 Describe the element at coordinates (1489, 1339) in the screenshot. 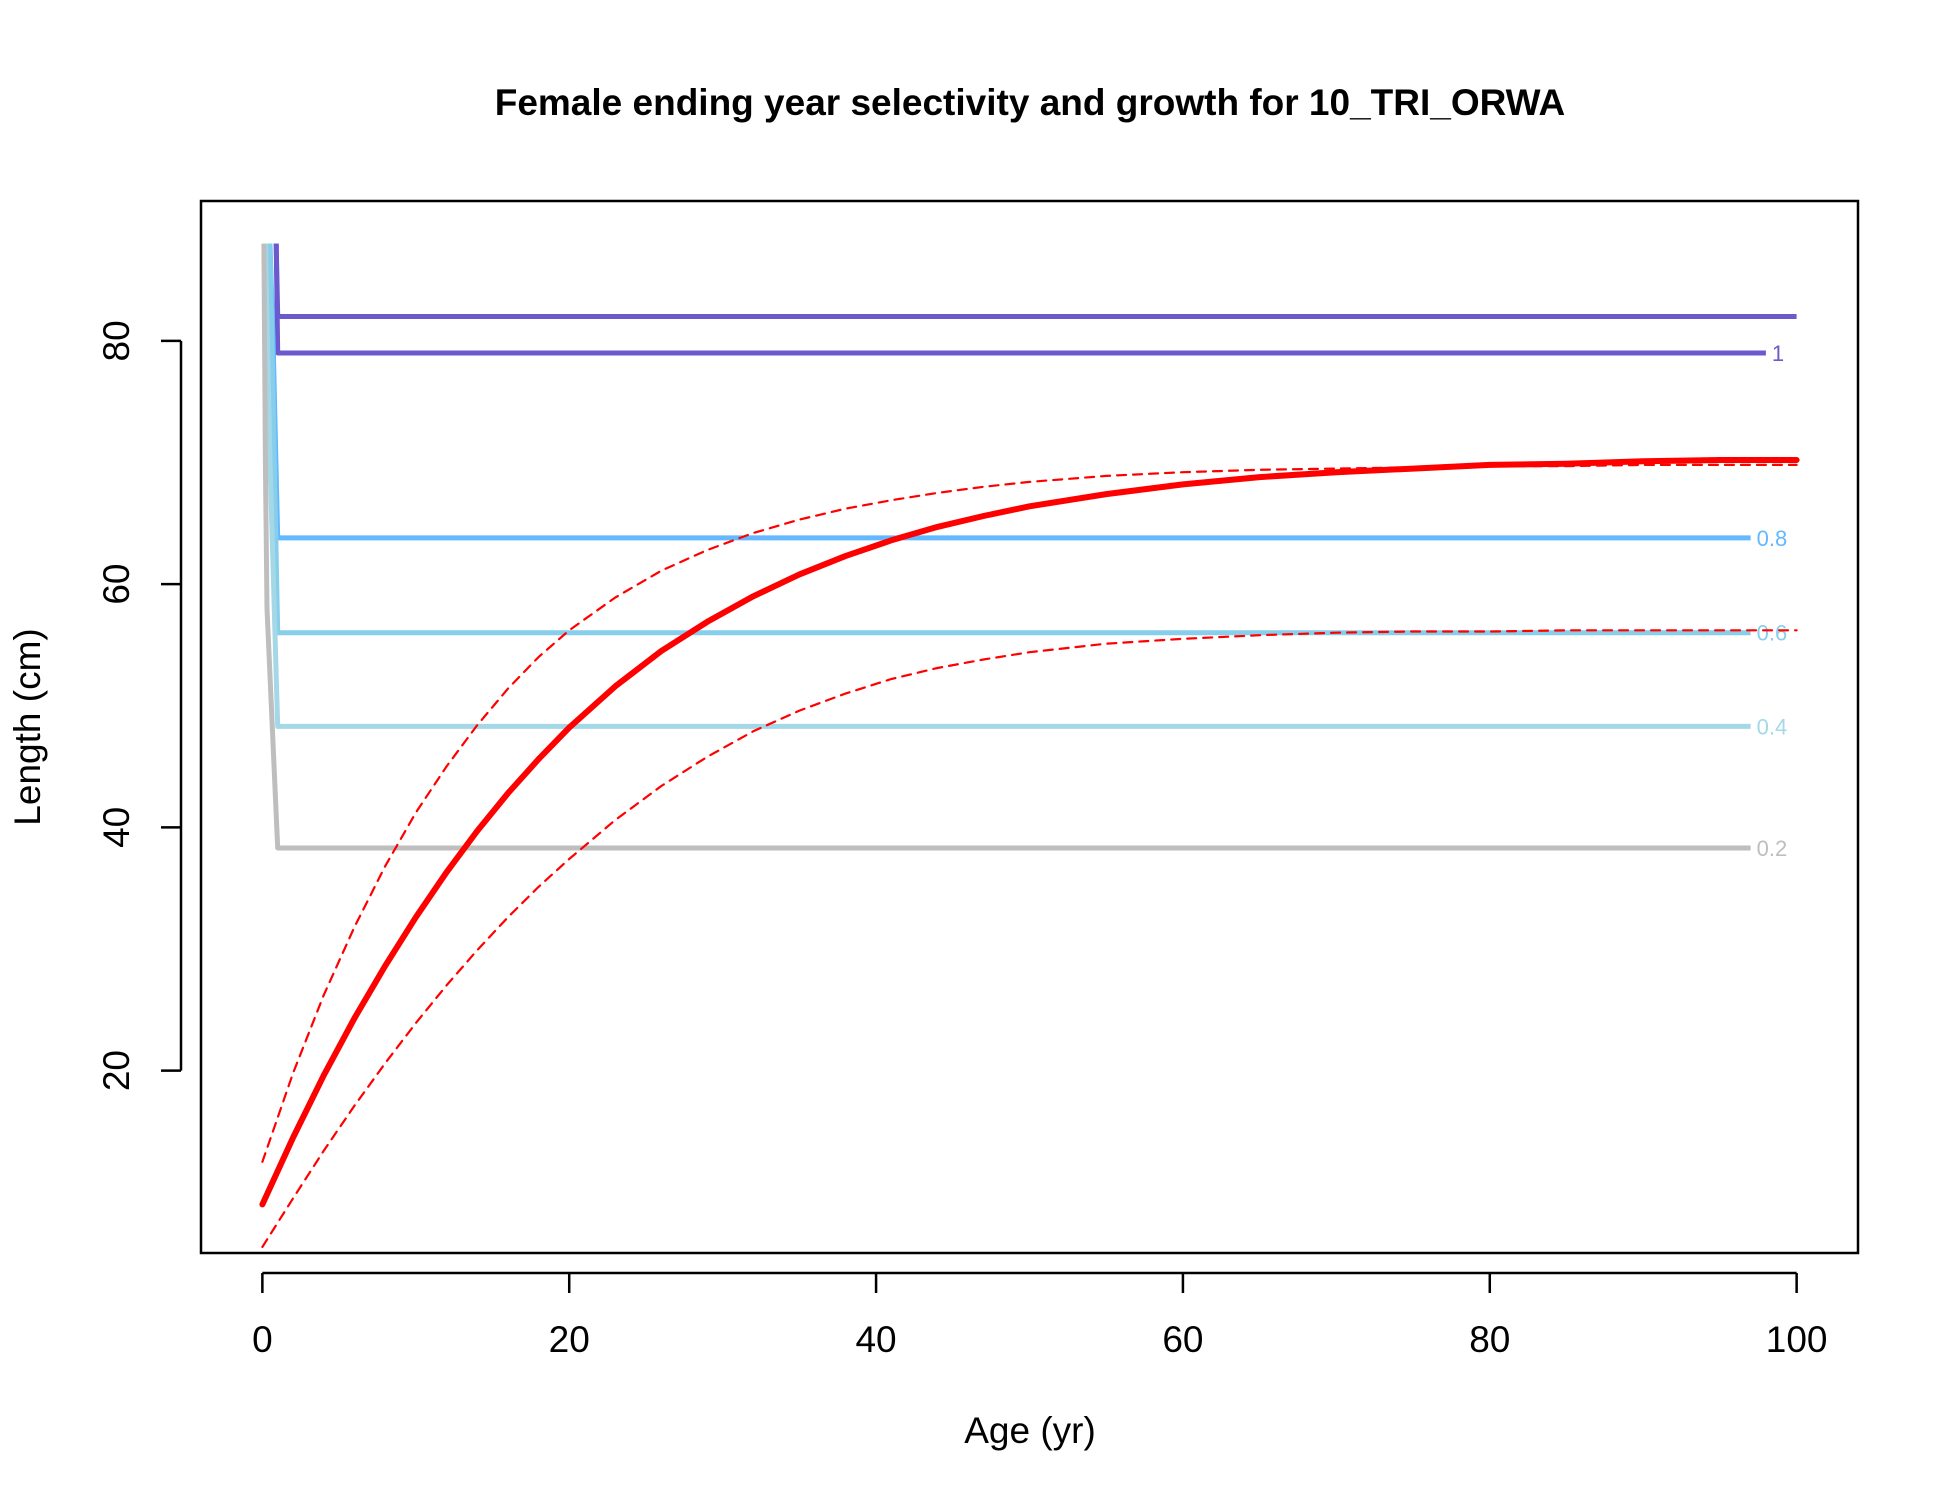

I see `x-tick-label: 80` at that location.